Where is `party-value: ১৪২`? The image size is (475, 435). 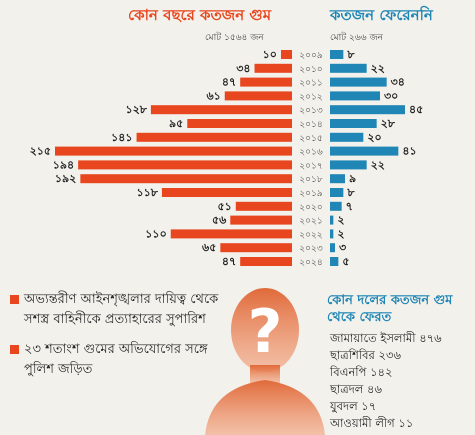
party-value: ১৪২ is located at coordinates (381, 372).